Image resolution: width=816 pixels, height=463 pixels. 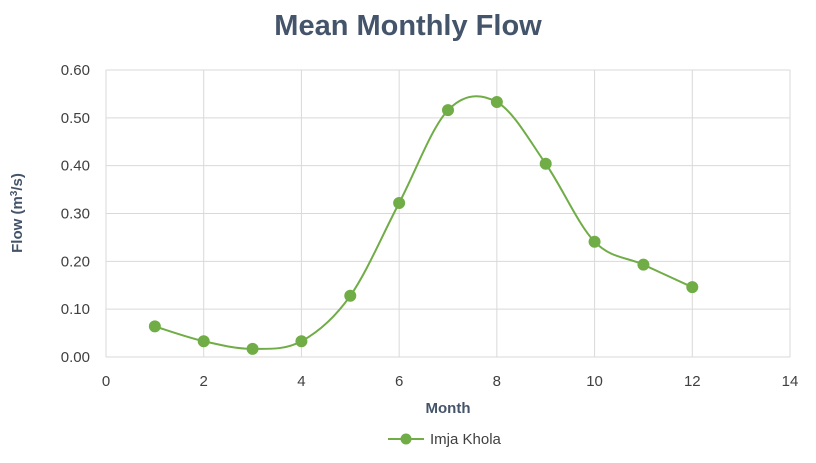 I want to click on y-tick-label: 0.60, so click(x=75, y=70).